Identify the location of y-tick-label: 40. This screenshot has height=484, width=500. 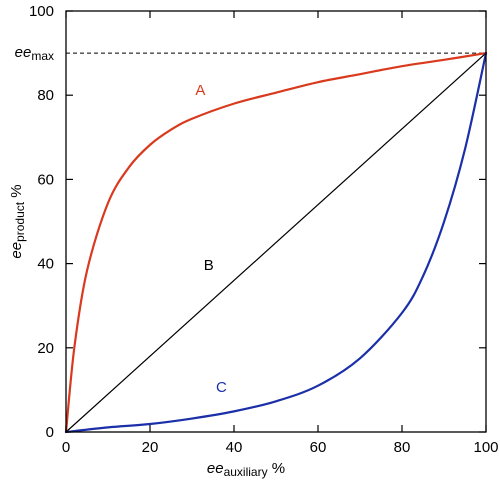
(45, 264).